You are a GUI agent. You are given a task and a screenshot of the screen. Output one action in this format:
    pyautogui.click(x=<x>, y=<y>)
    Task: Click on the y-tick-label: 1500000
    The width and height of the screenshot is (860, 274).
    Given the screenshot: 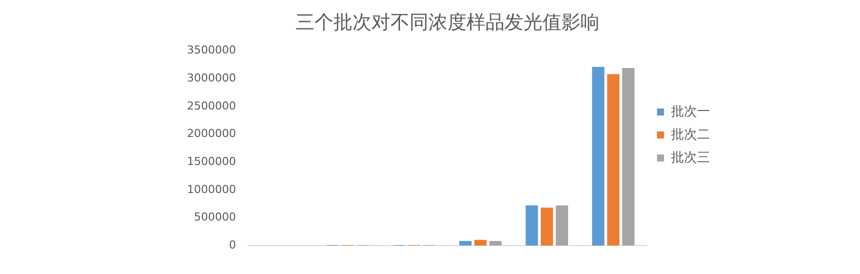 What is the action you would take?
    pyautogui.click(x=211, y=161)
    